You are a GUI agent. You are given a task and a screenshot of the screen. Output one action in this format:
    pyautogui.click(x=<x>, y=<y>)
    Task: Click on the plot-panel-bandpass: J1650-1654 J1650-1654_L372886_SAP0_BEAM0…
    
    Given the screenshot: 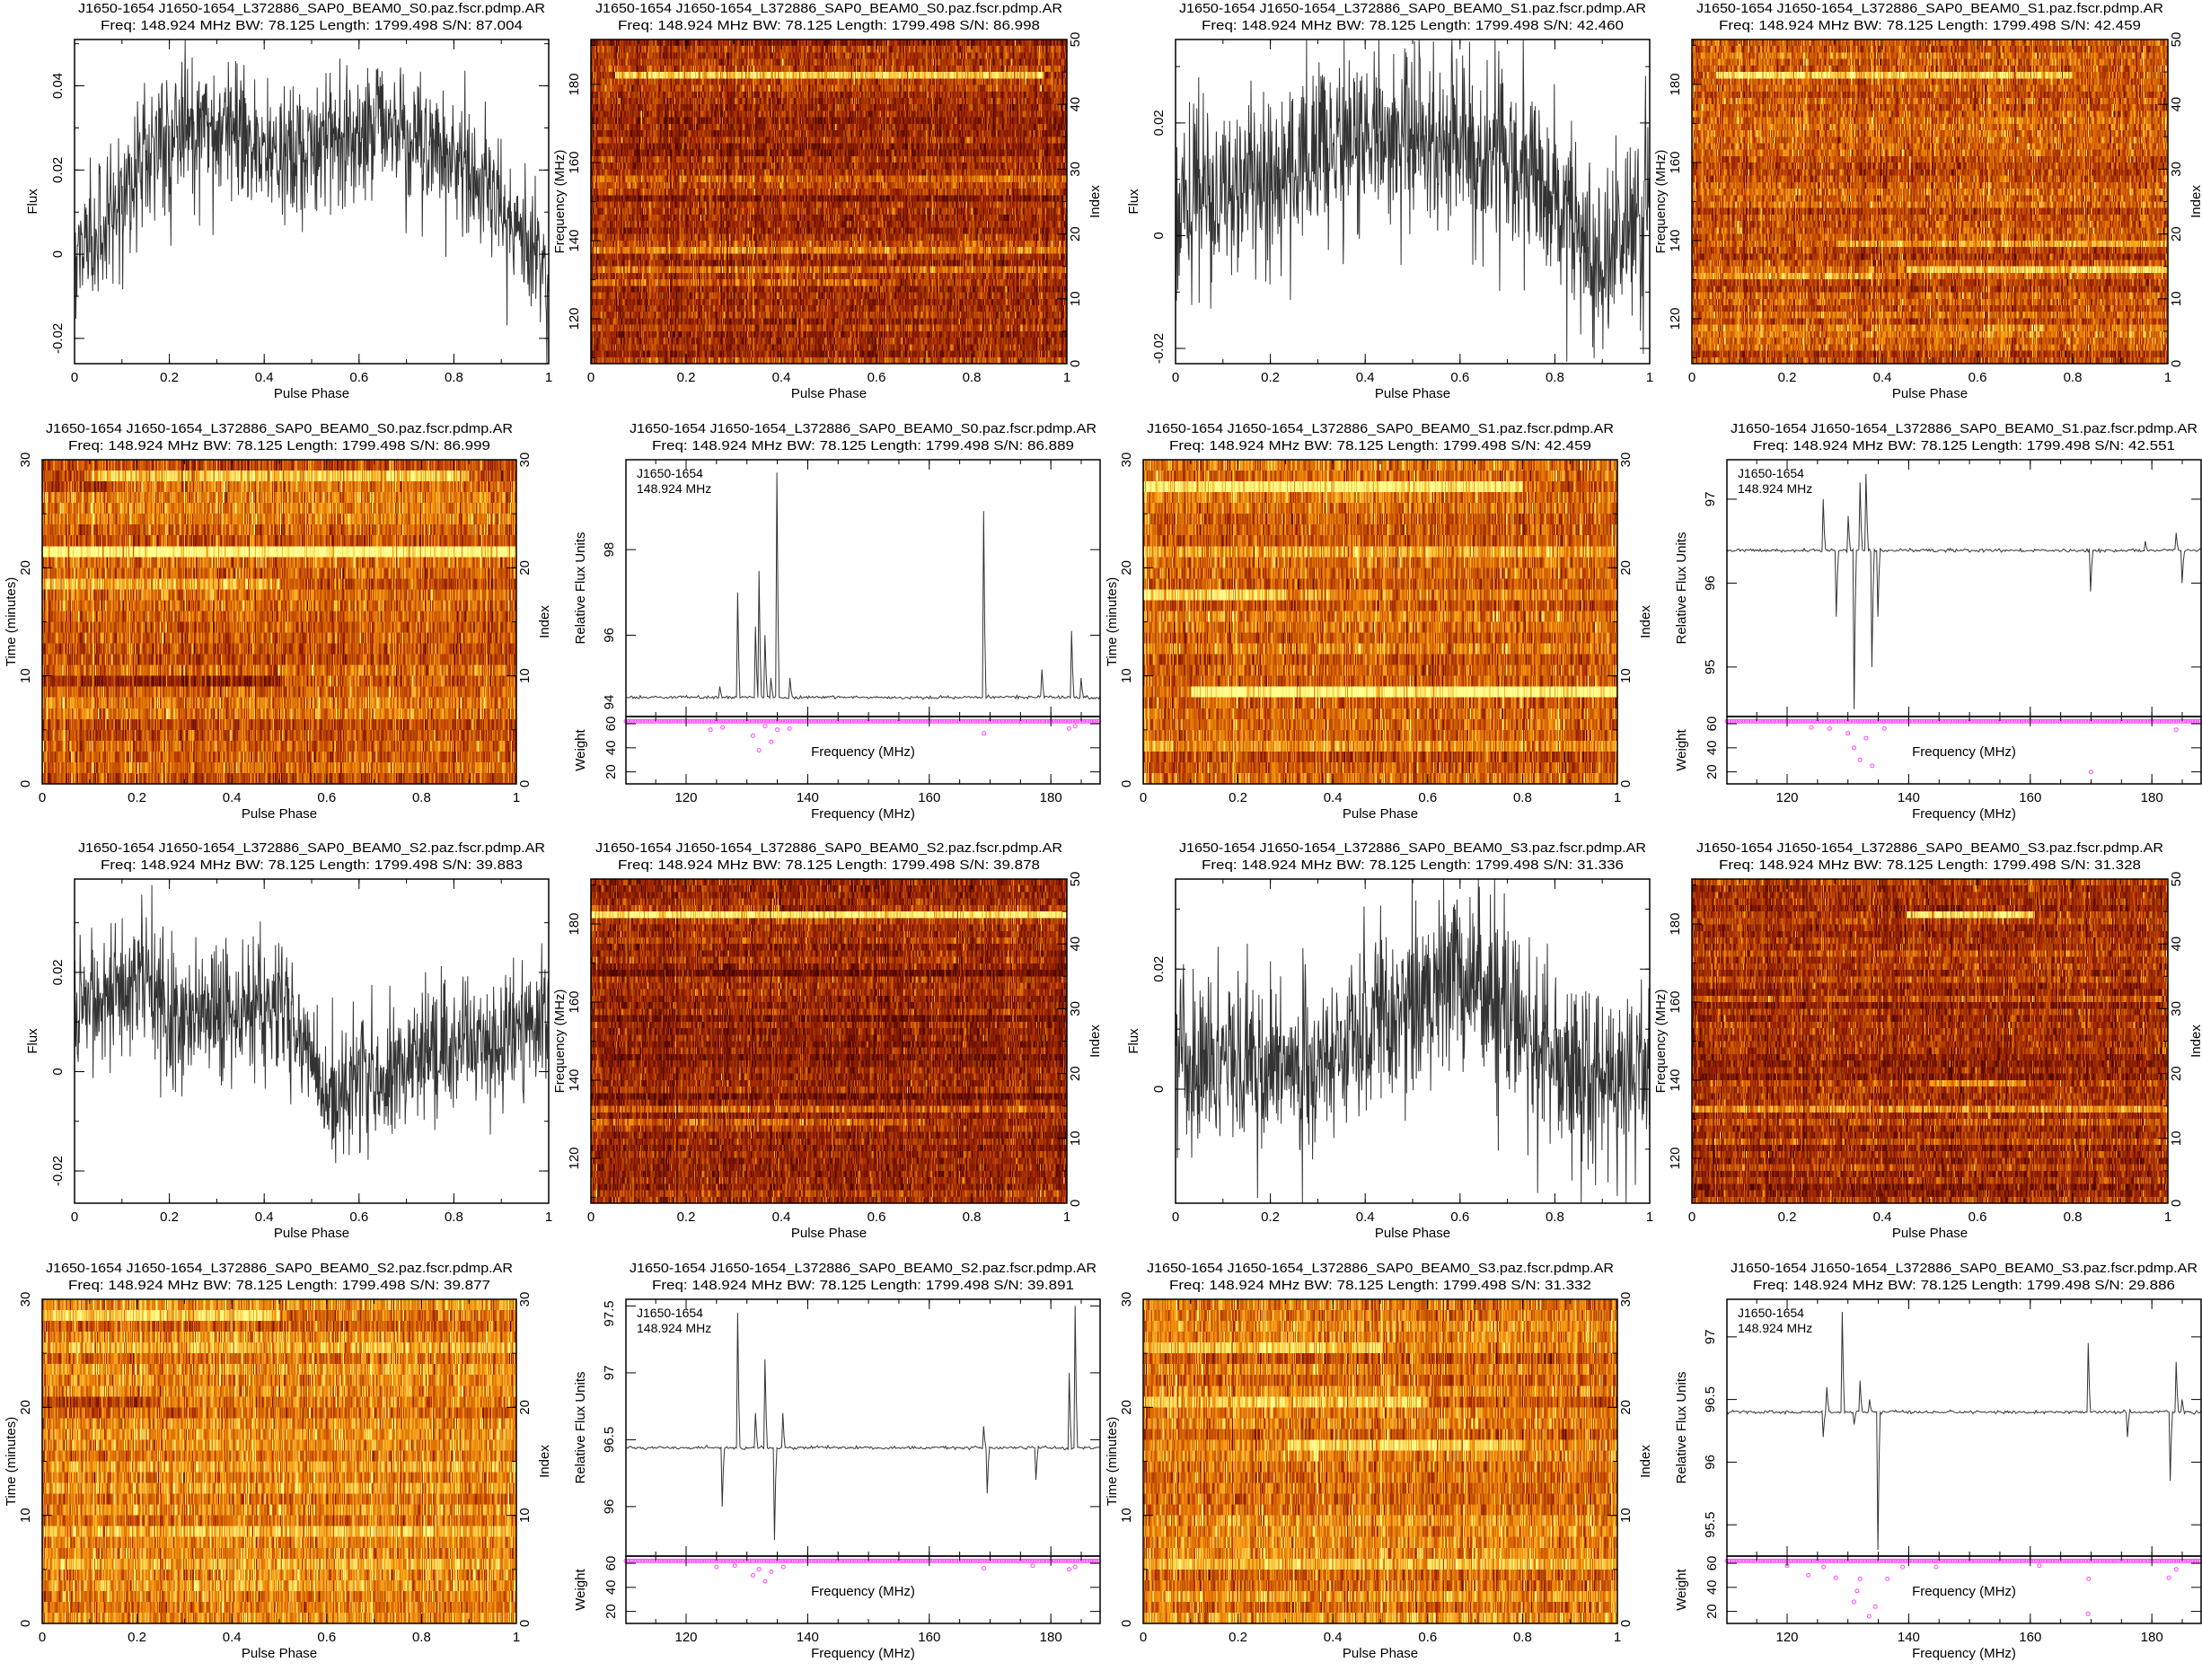 What is the action you would take?
    pyautogui.click(x=826, y=1470)
    